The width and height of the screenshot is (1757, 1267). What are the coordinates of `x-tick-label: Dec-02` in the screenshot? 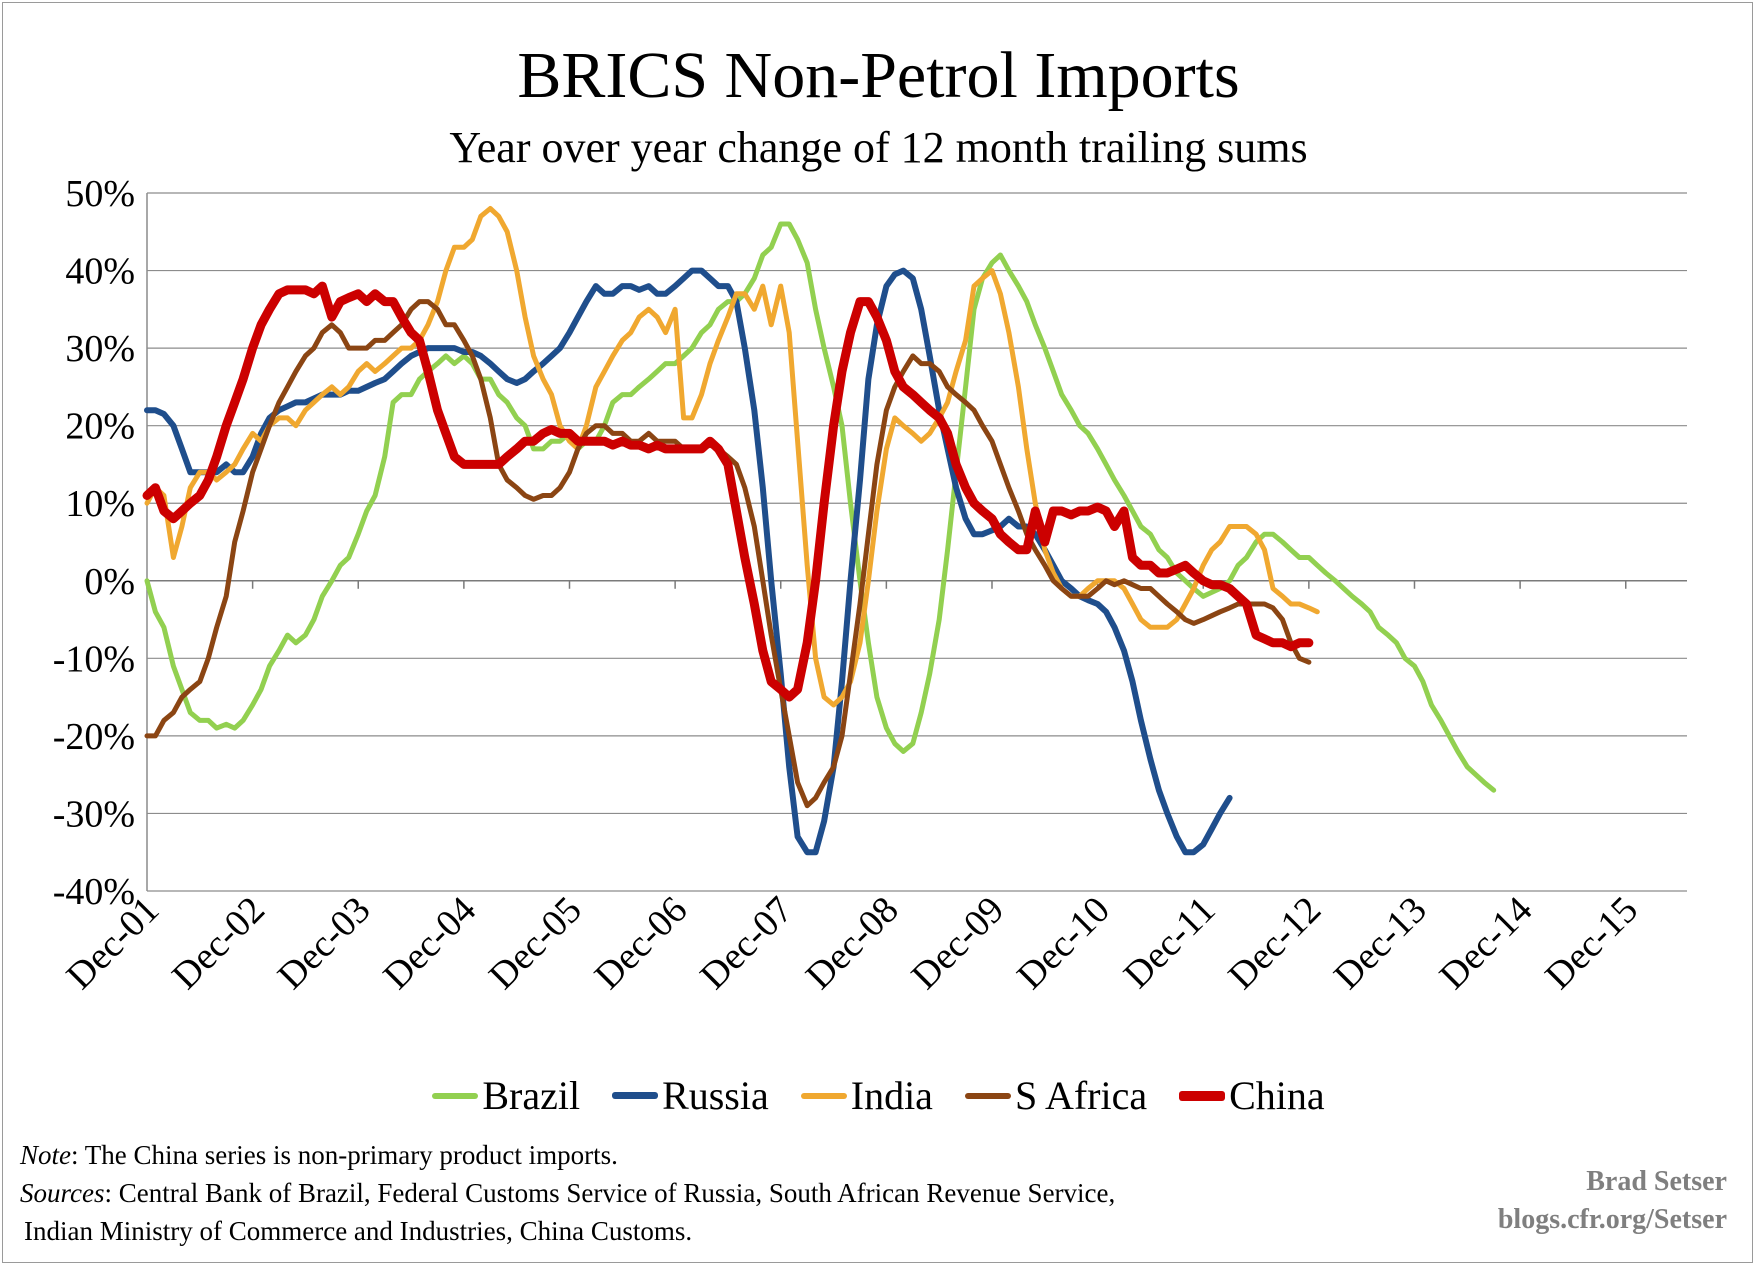 It's located at (218, 943).